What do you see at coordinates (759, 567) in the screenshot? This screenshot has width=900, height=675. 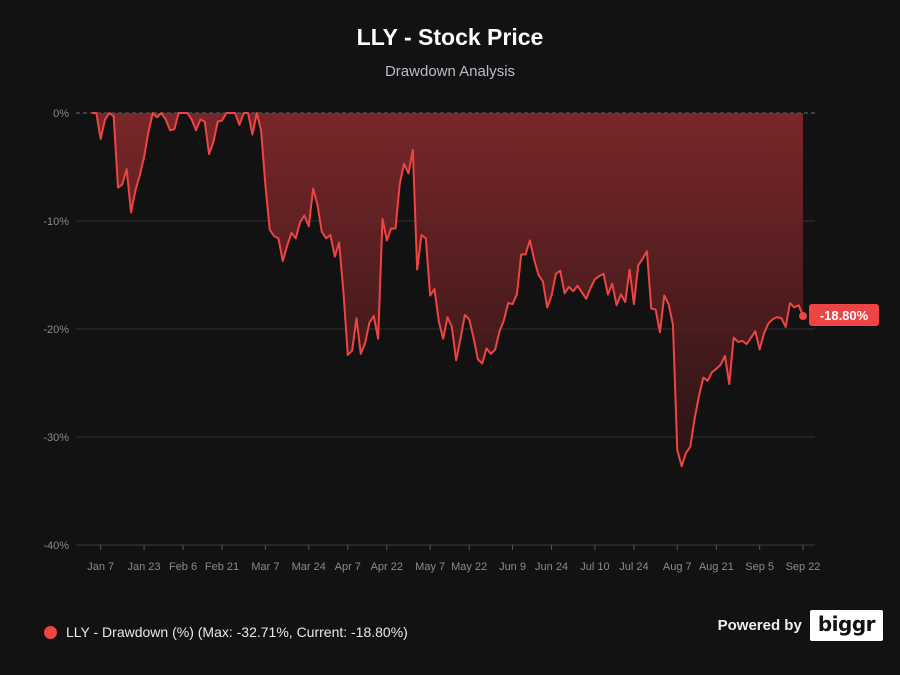 I see `x-tick-label: Sep 5` at bounding box center [759, 567].